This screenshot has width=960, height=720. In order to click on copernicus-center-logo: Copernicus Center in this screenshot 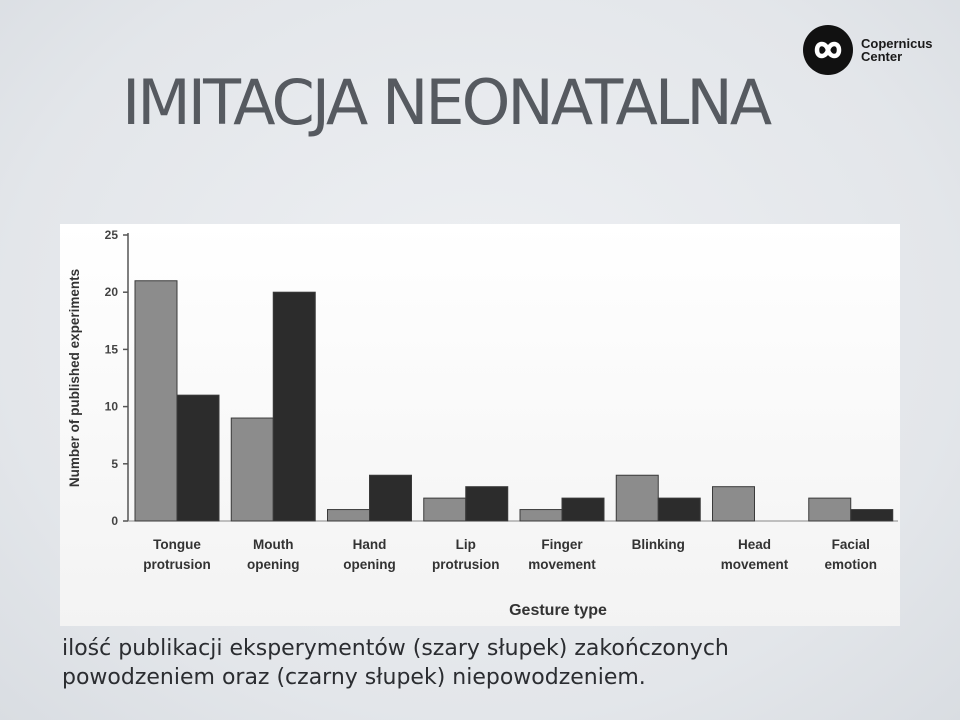, I will do `click(873, 51)`.